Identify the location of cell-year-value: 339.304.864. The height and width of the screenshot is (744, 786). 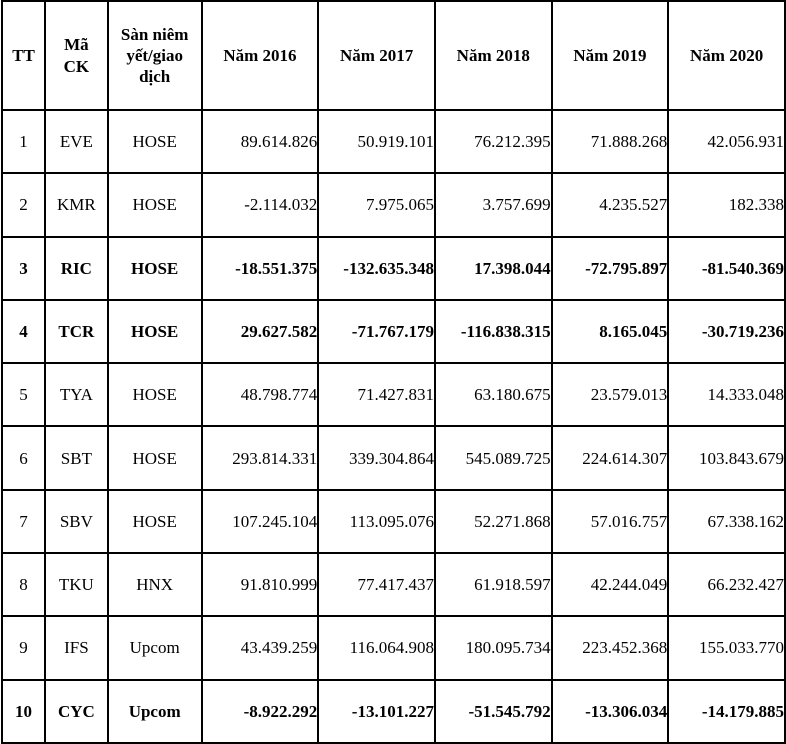
(376, 458).